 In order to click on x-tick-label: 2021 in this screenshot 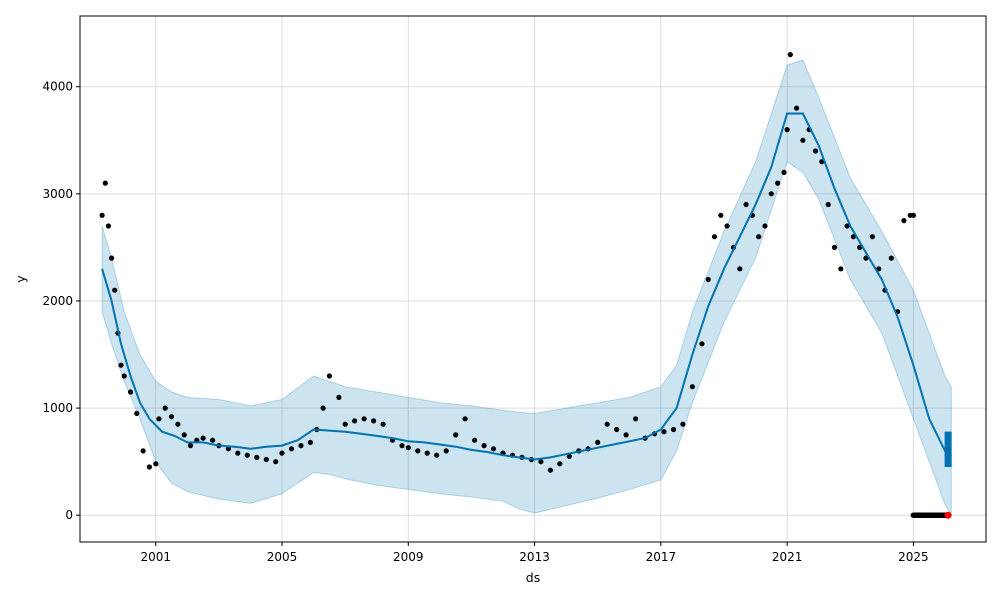, I will do `click(787, 557)`.